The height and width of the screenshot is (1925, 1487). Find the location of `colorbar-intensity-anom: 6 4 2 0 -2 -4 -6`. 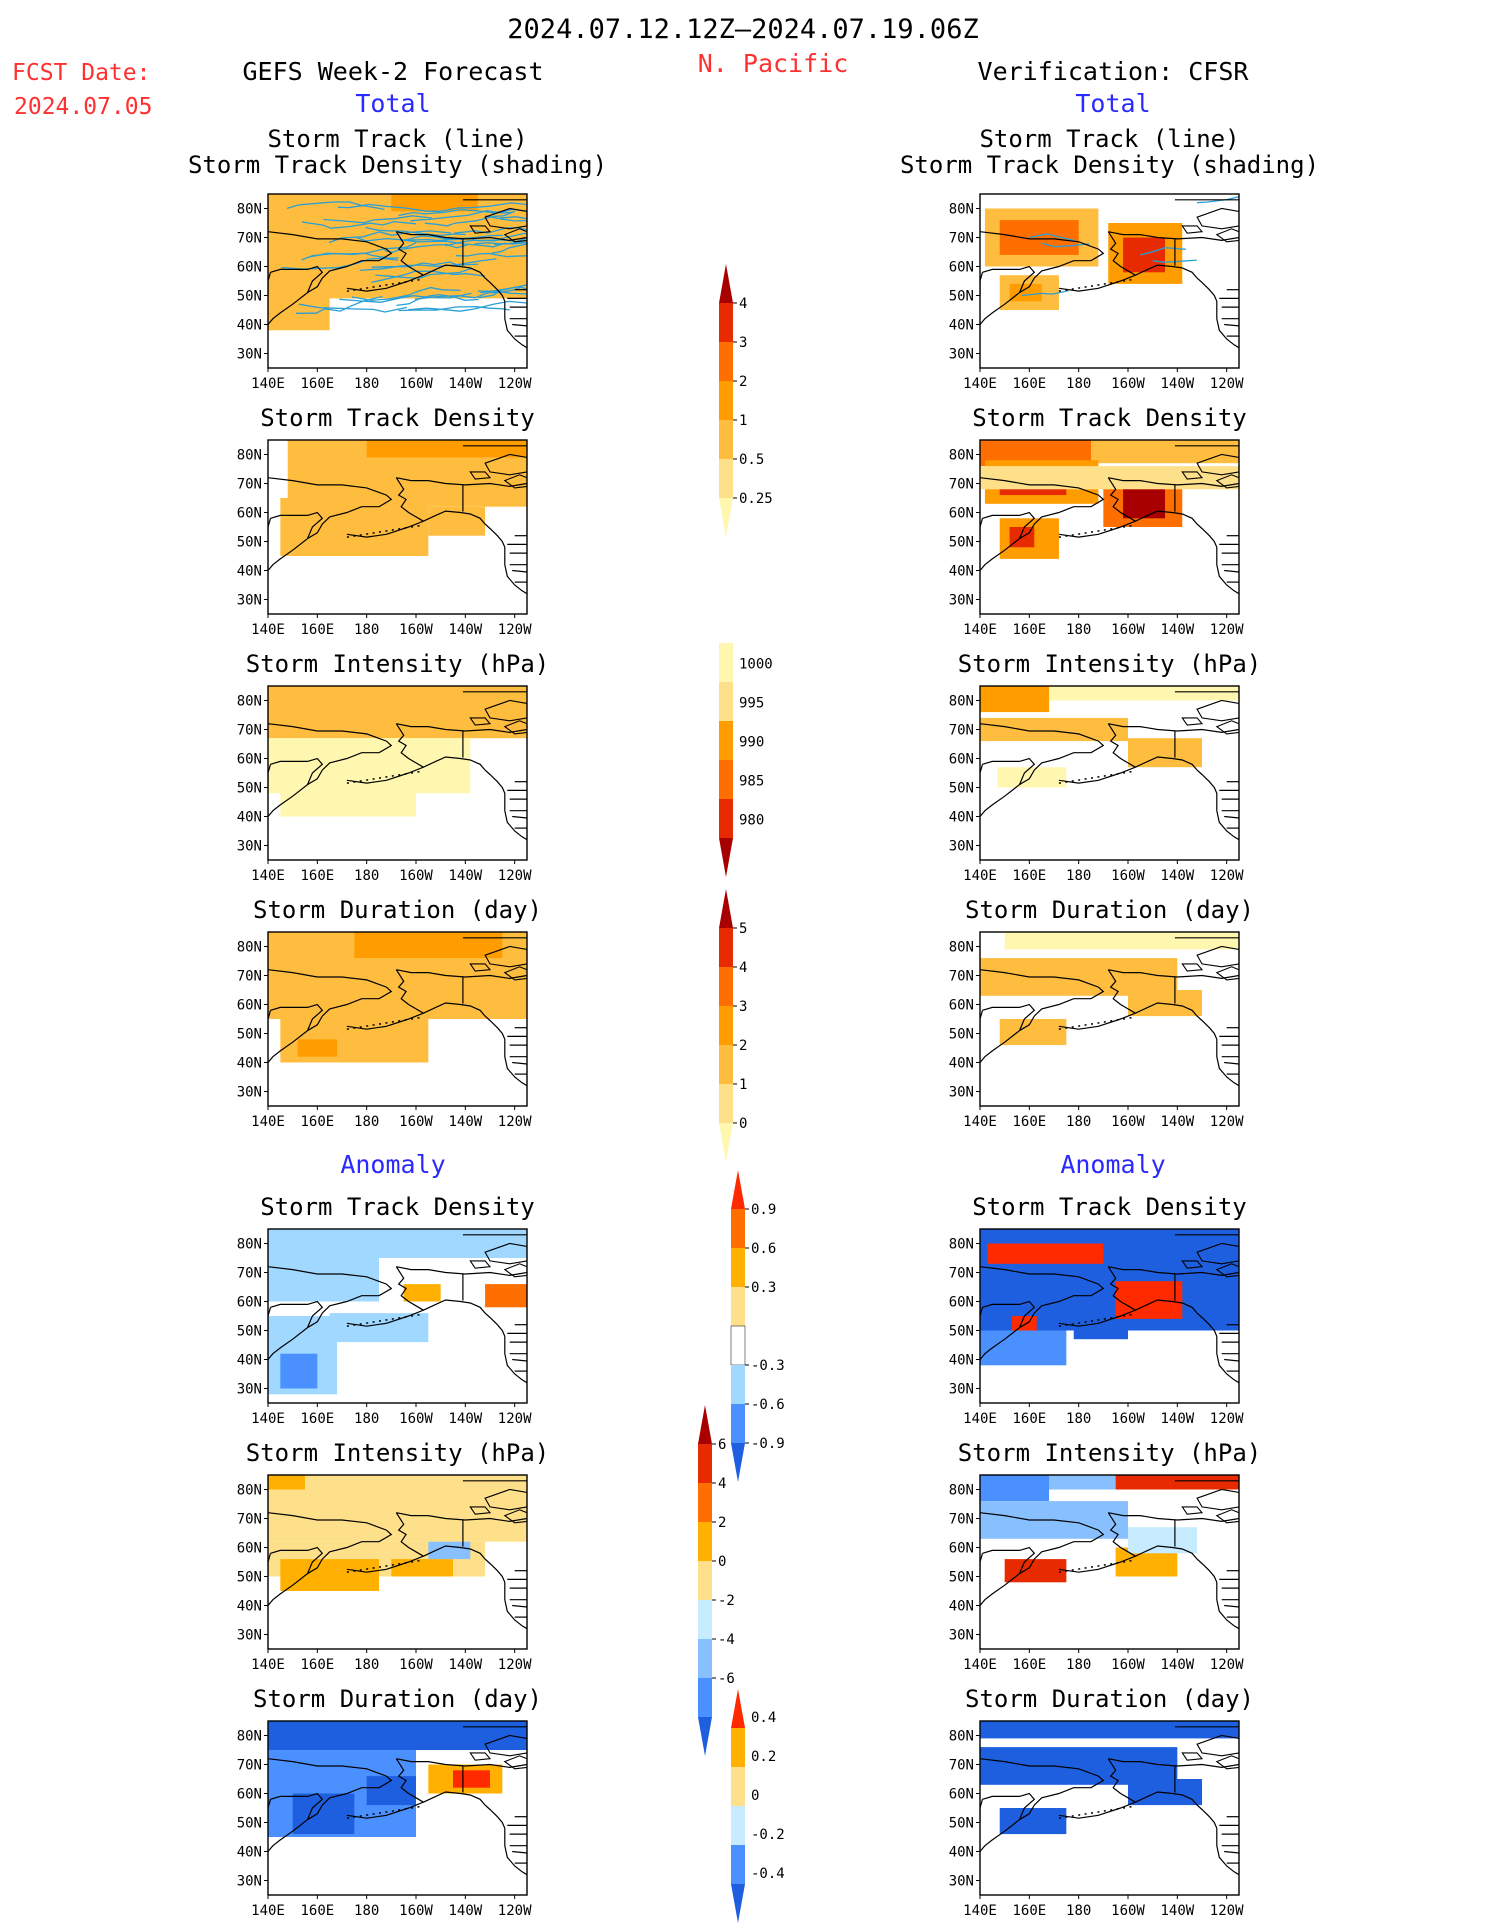

colorbar-intensity-anom: 6 4 2 0 -2 -4 -6 is located at coordinates (716, 1580).